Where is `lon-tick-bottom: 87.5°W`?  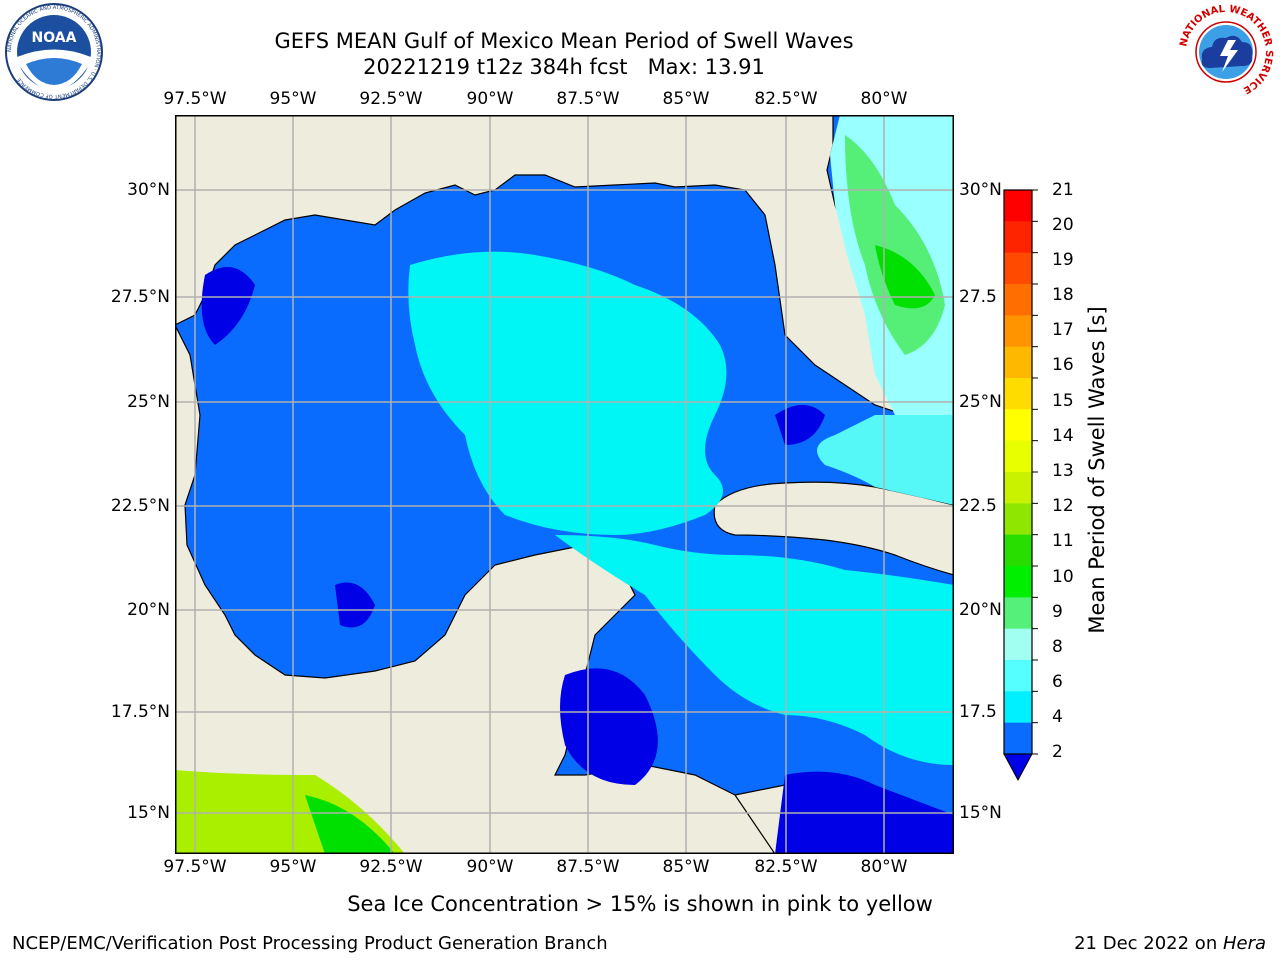 lon-tick-bottom: 87.5°W is located at coordinates (588, 867).